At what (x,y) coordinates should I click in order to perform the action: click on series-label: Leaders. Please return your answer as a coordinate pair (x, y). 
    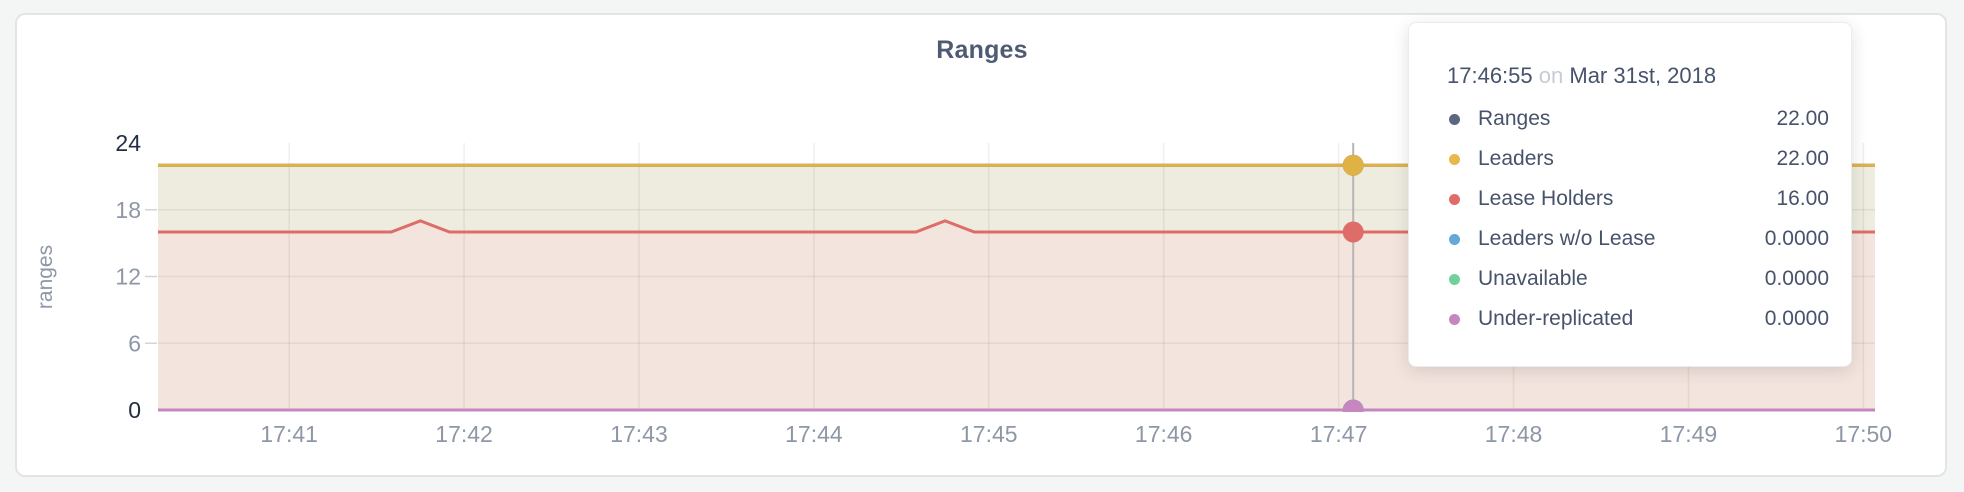
    Looking at the image, I should click on (1516, 158).